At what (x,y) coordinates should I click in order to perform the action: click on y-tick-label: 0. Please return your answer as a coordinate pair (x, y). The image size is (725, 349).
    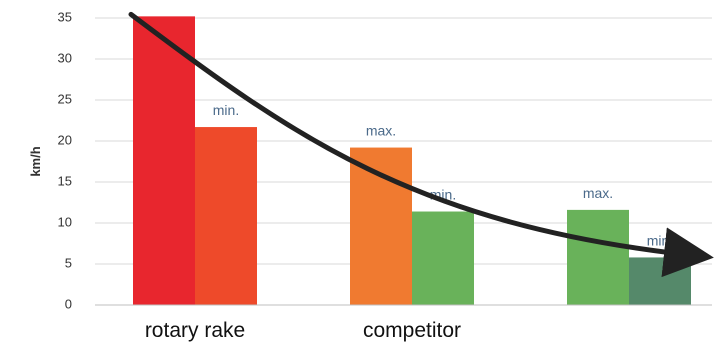
    Looking at the image, I should click on (68, 303).